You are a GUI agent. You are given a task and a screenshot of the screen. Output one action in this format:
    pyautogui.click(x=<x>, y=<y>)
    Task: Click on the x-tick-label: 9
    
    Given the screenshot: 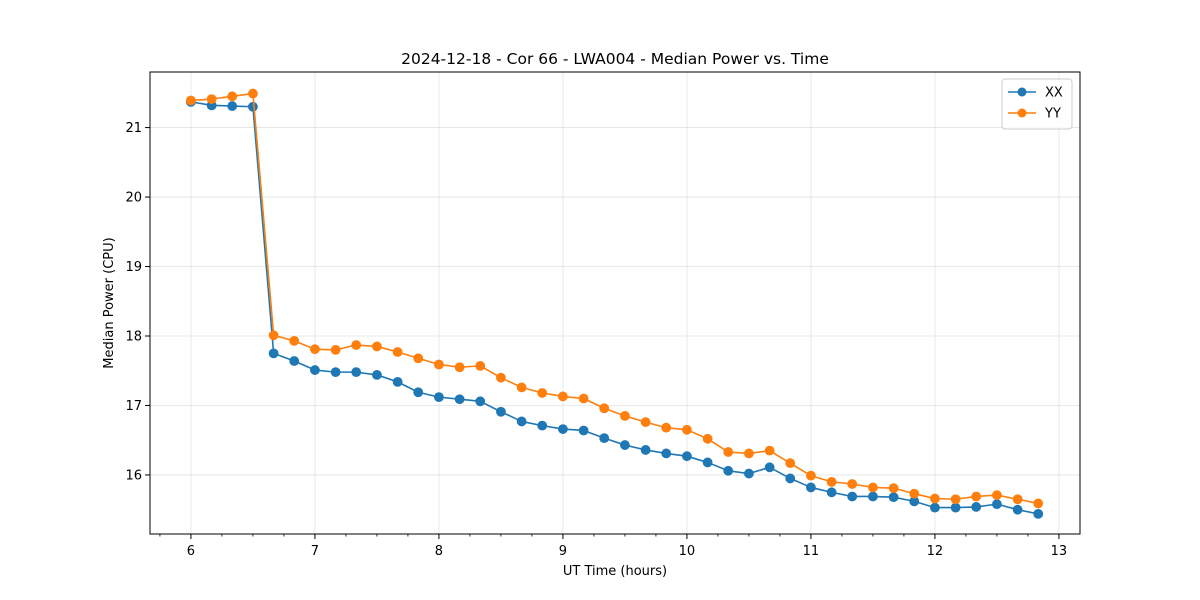 What is the action you would take?
    pyautogui.click(x=563, y=551)
    